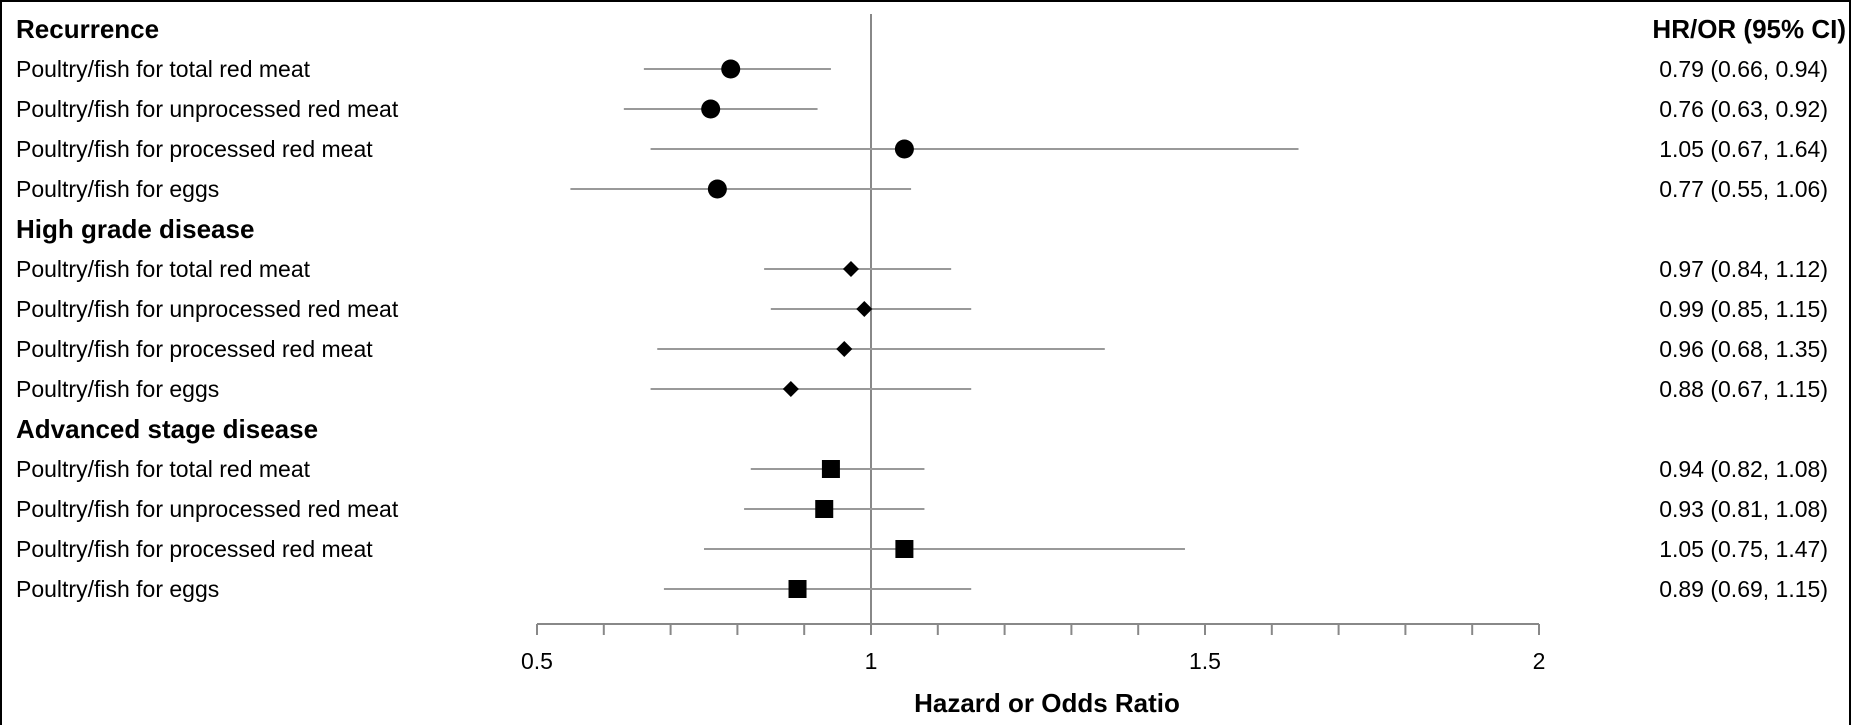 The image size is (1851, 725). Describe the element at coordinates (1743, 549) in the screenshot. I see `ci-value: 1.05 (0.75, 1.47)` at that location.